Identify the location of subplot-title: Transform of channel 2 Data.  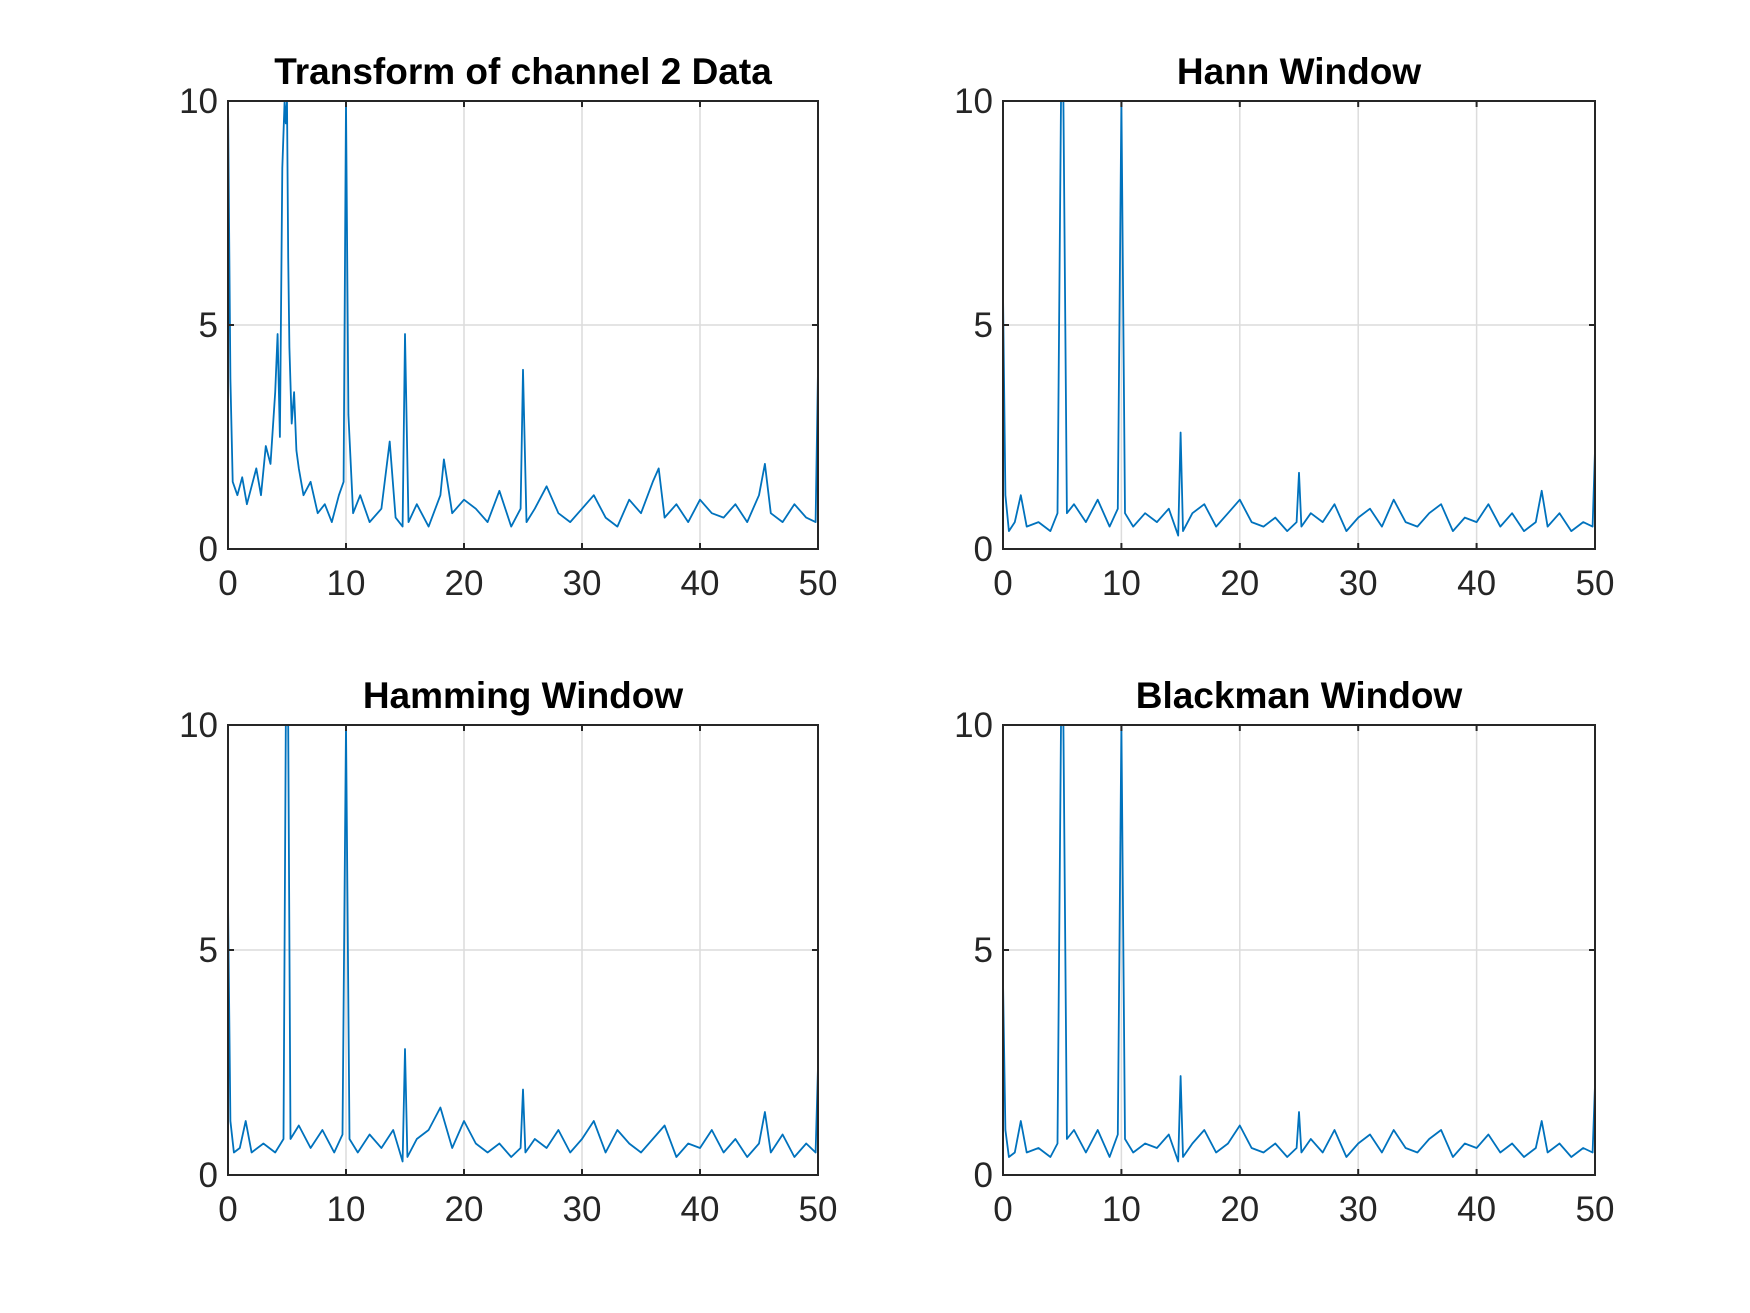
(523, 71).